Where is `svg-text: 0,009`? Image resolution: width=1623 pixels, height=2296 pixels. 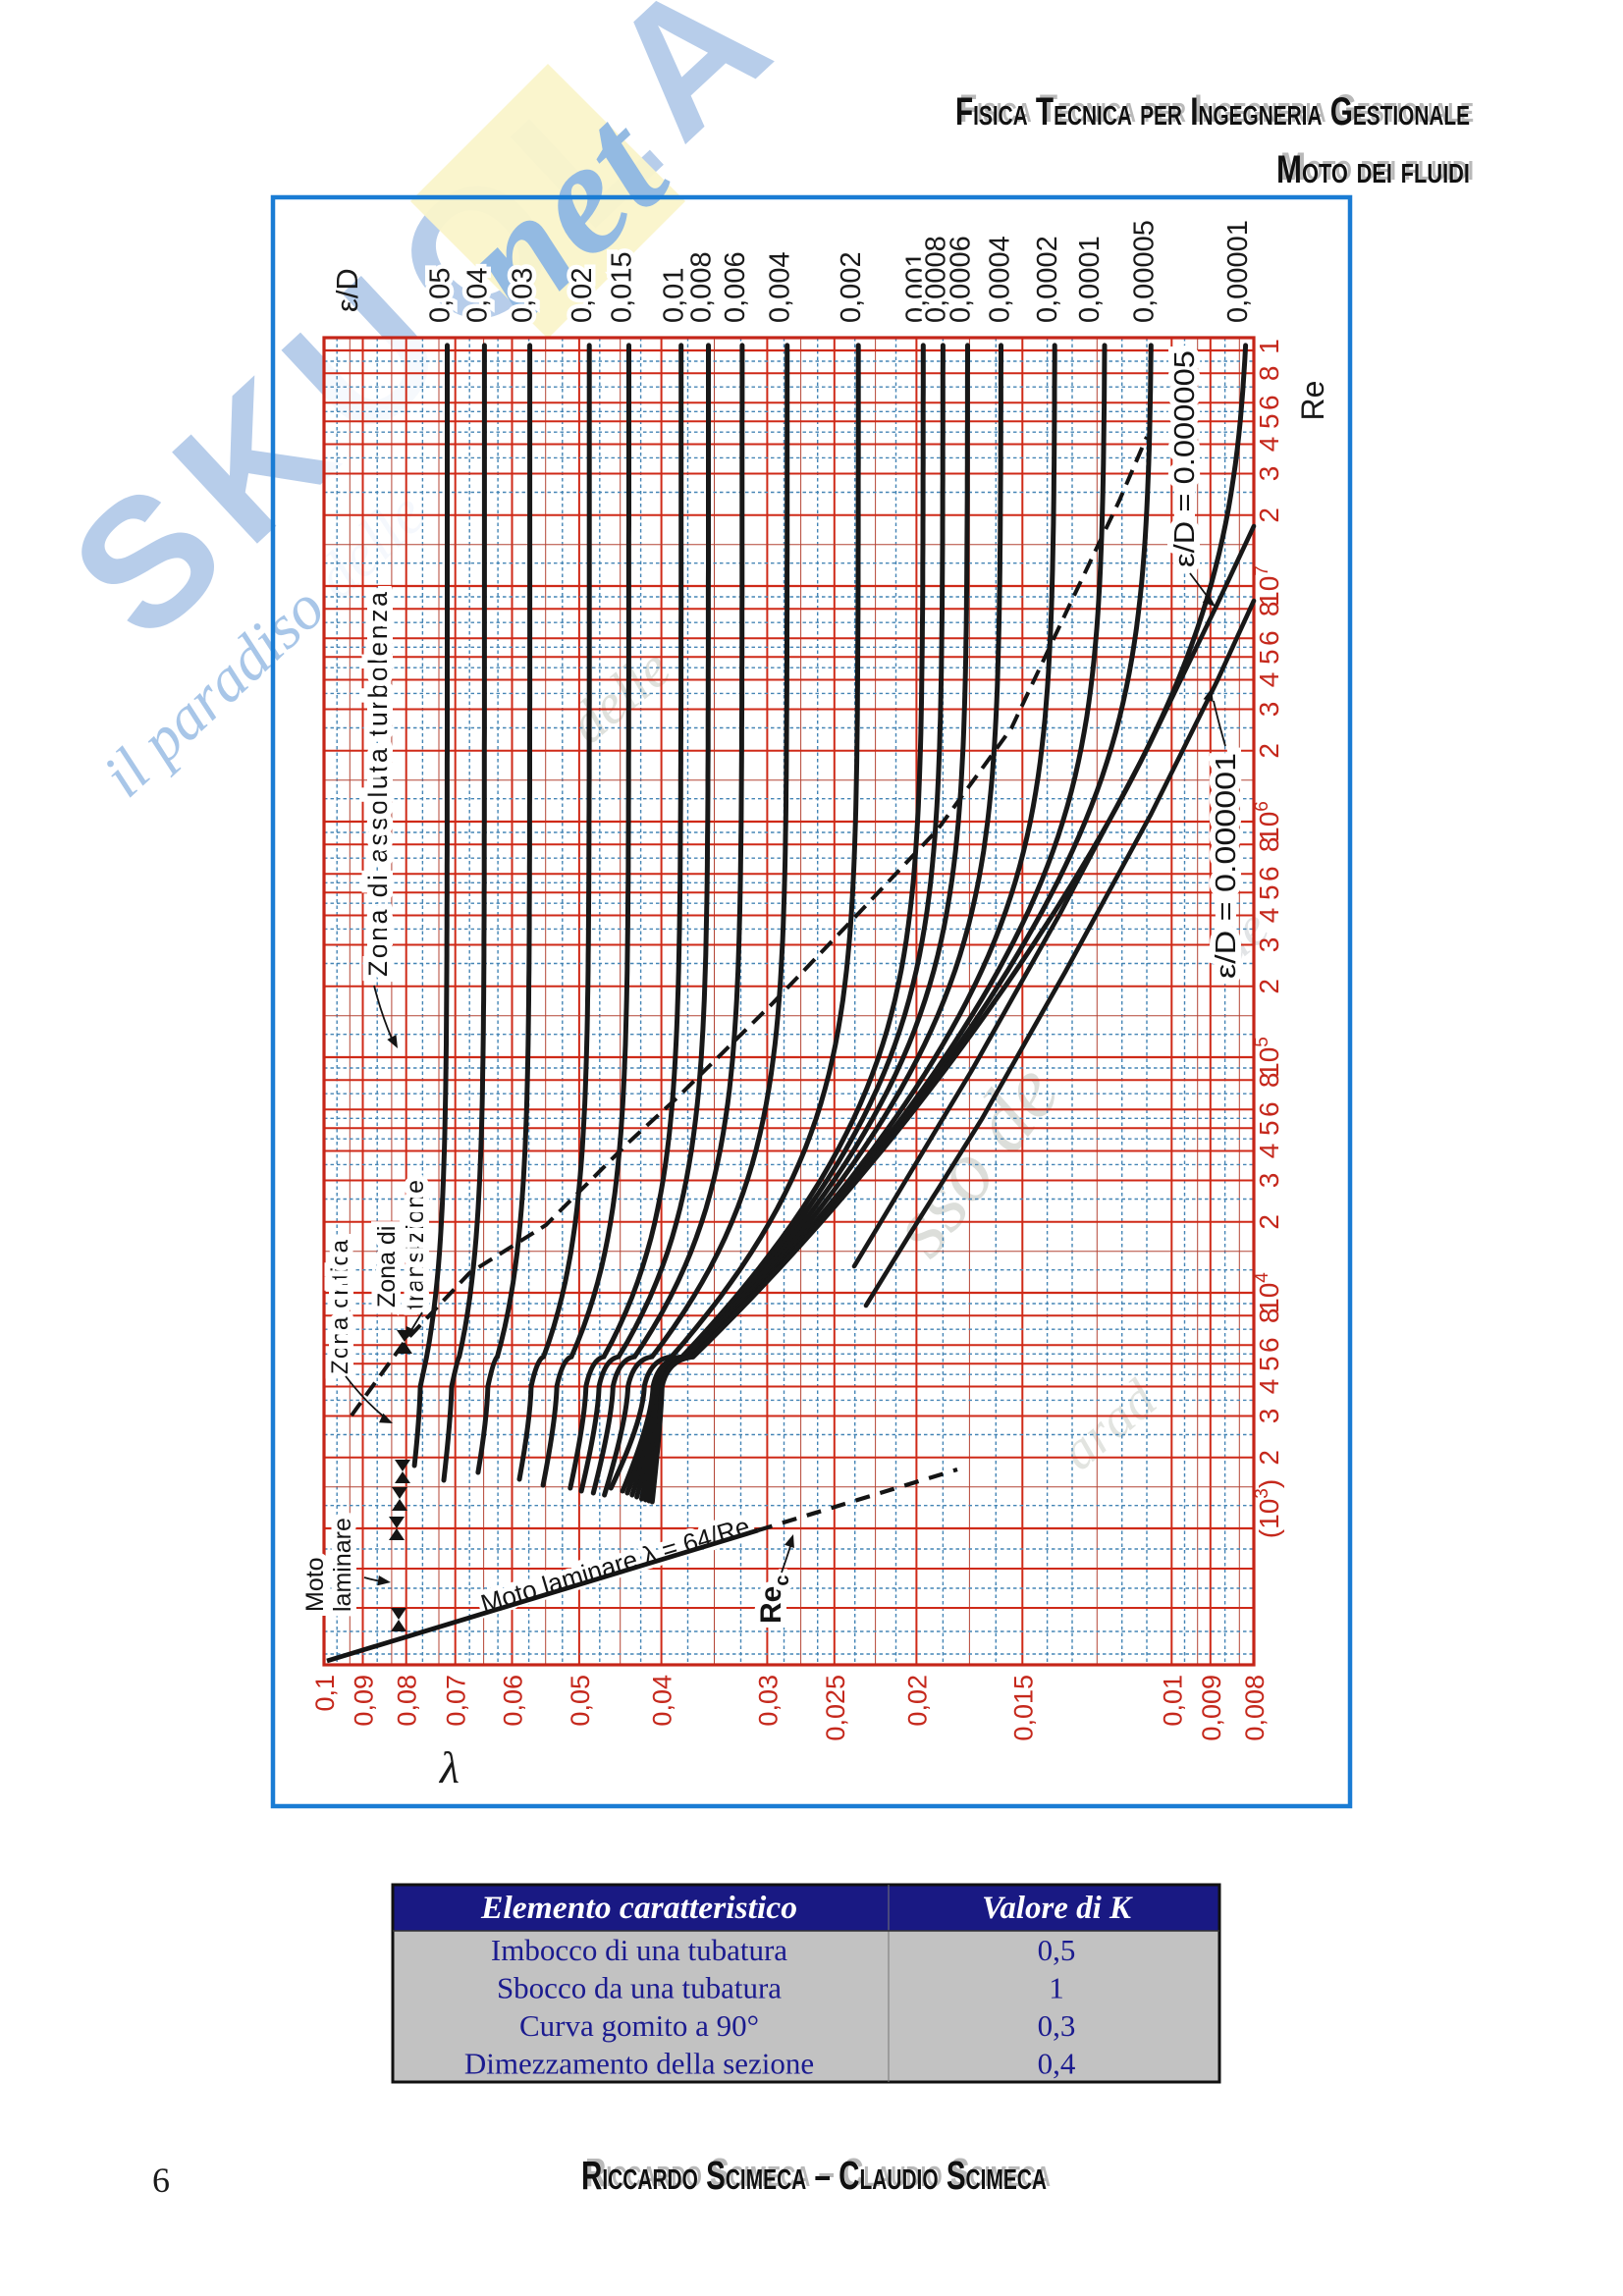
svg-text: 0,009 is located at coordinates (1211, 1708).